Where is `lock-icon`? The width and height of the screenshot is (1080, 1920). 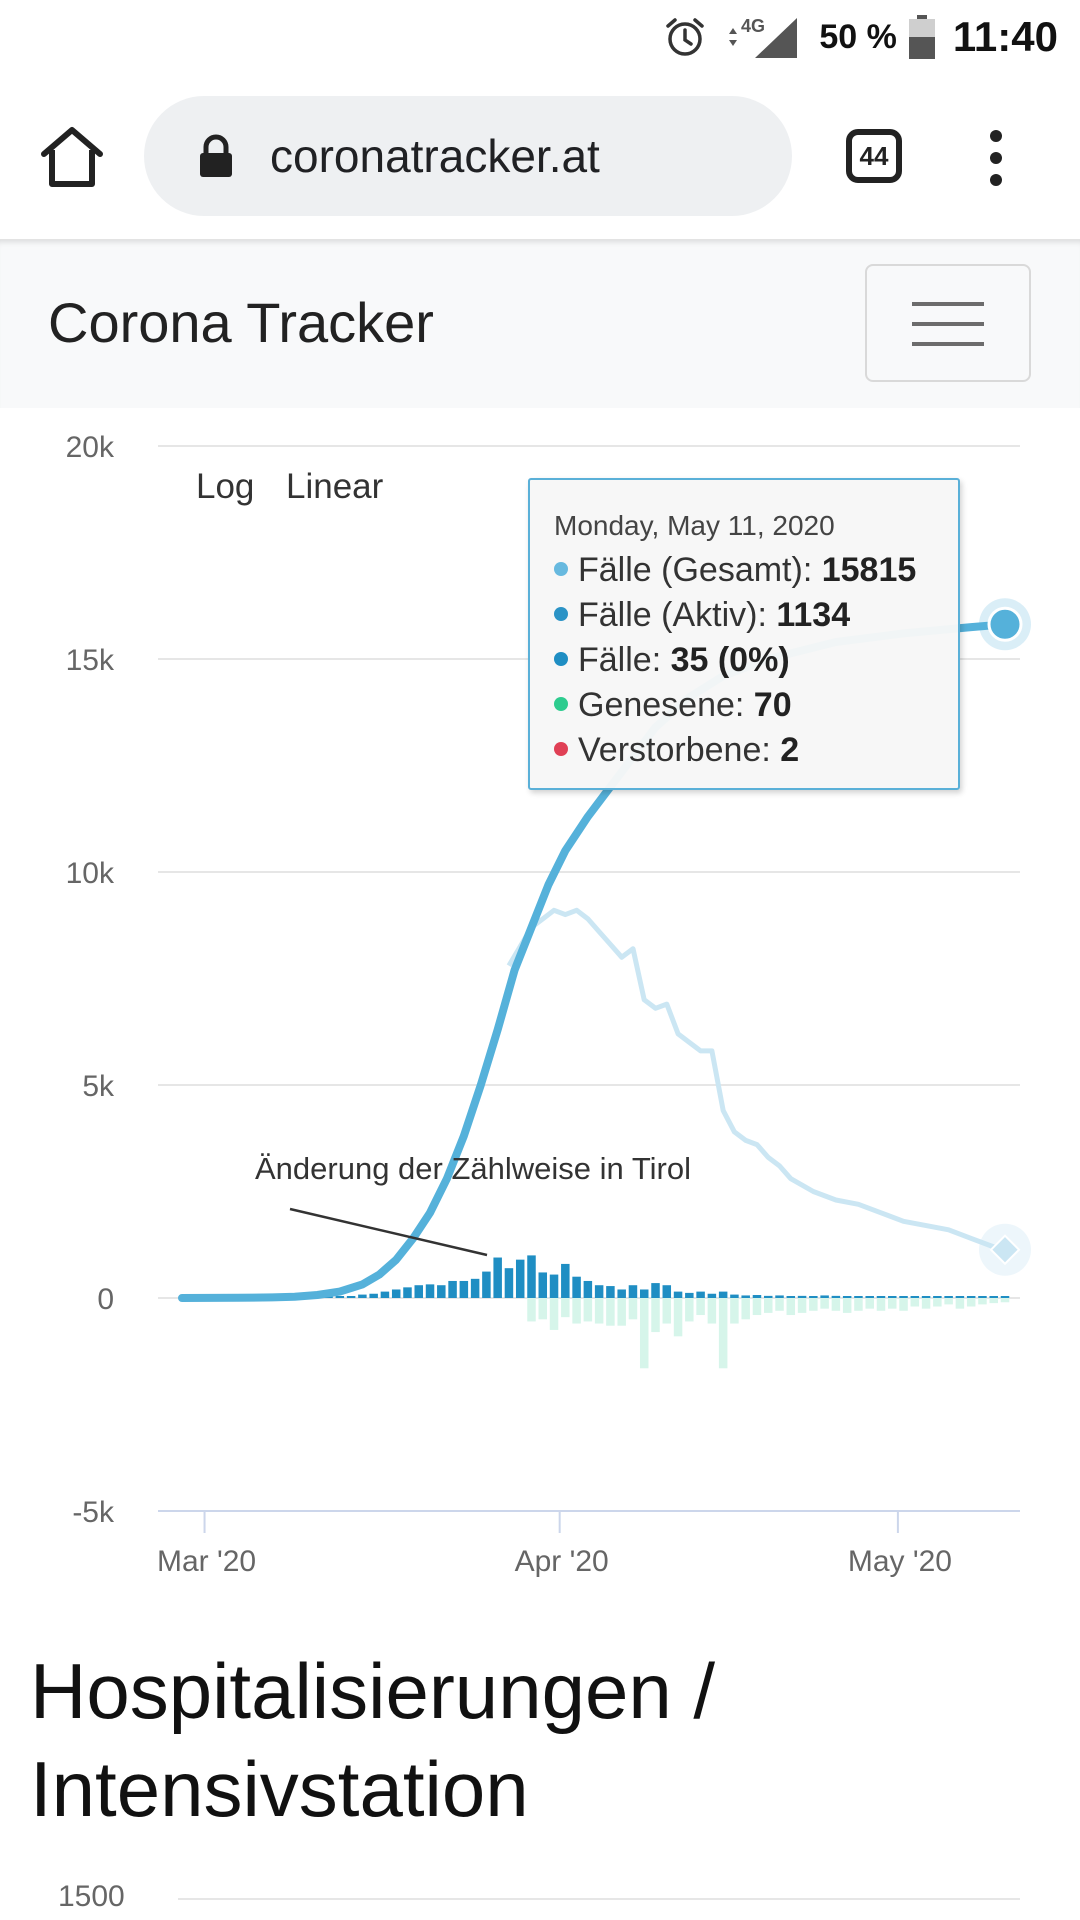 lock-icon is located at coordinates (216, 155).